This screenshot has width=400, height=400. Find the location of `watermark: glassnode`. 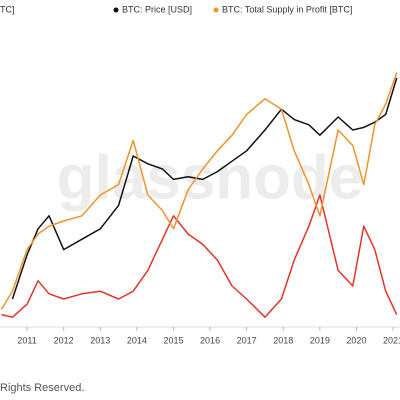

watermark: glassnode is located at coordinates (210, 177).